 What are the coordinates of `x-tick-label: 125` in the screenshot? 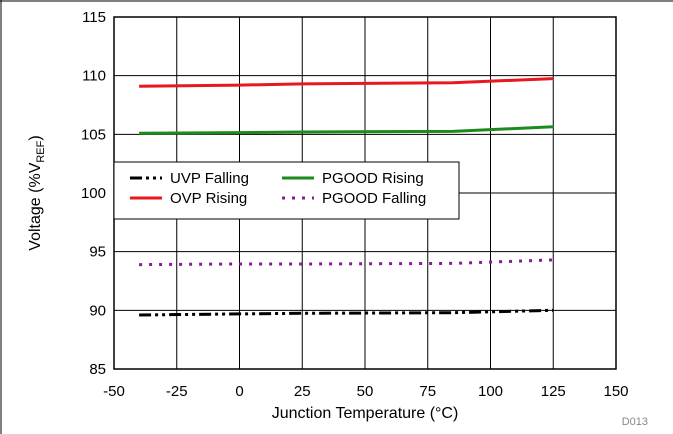 It's located at (553, 391).